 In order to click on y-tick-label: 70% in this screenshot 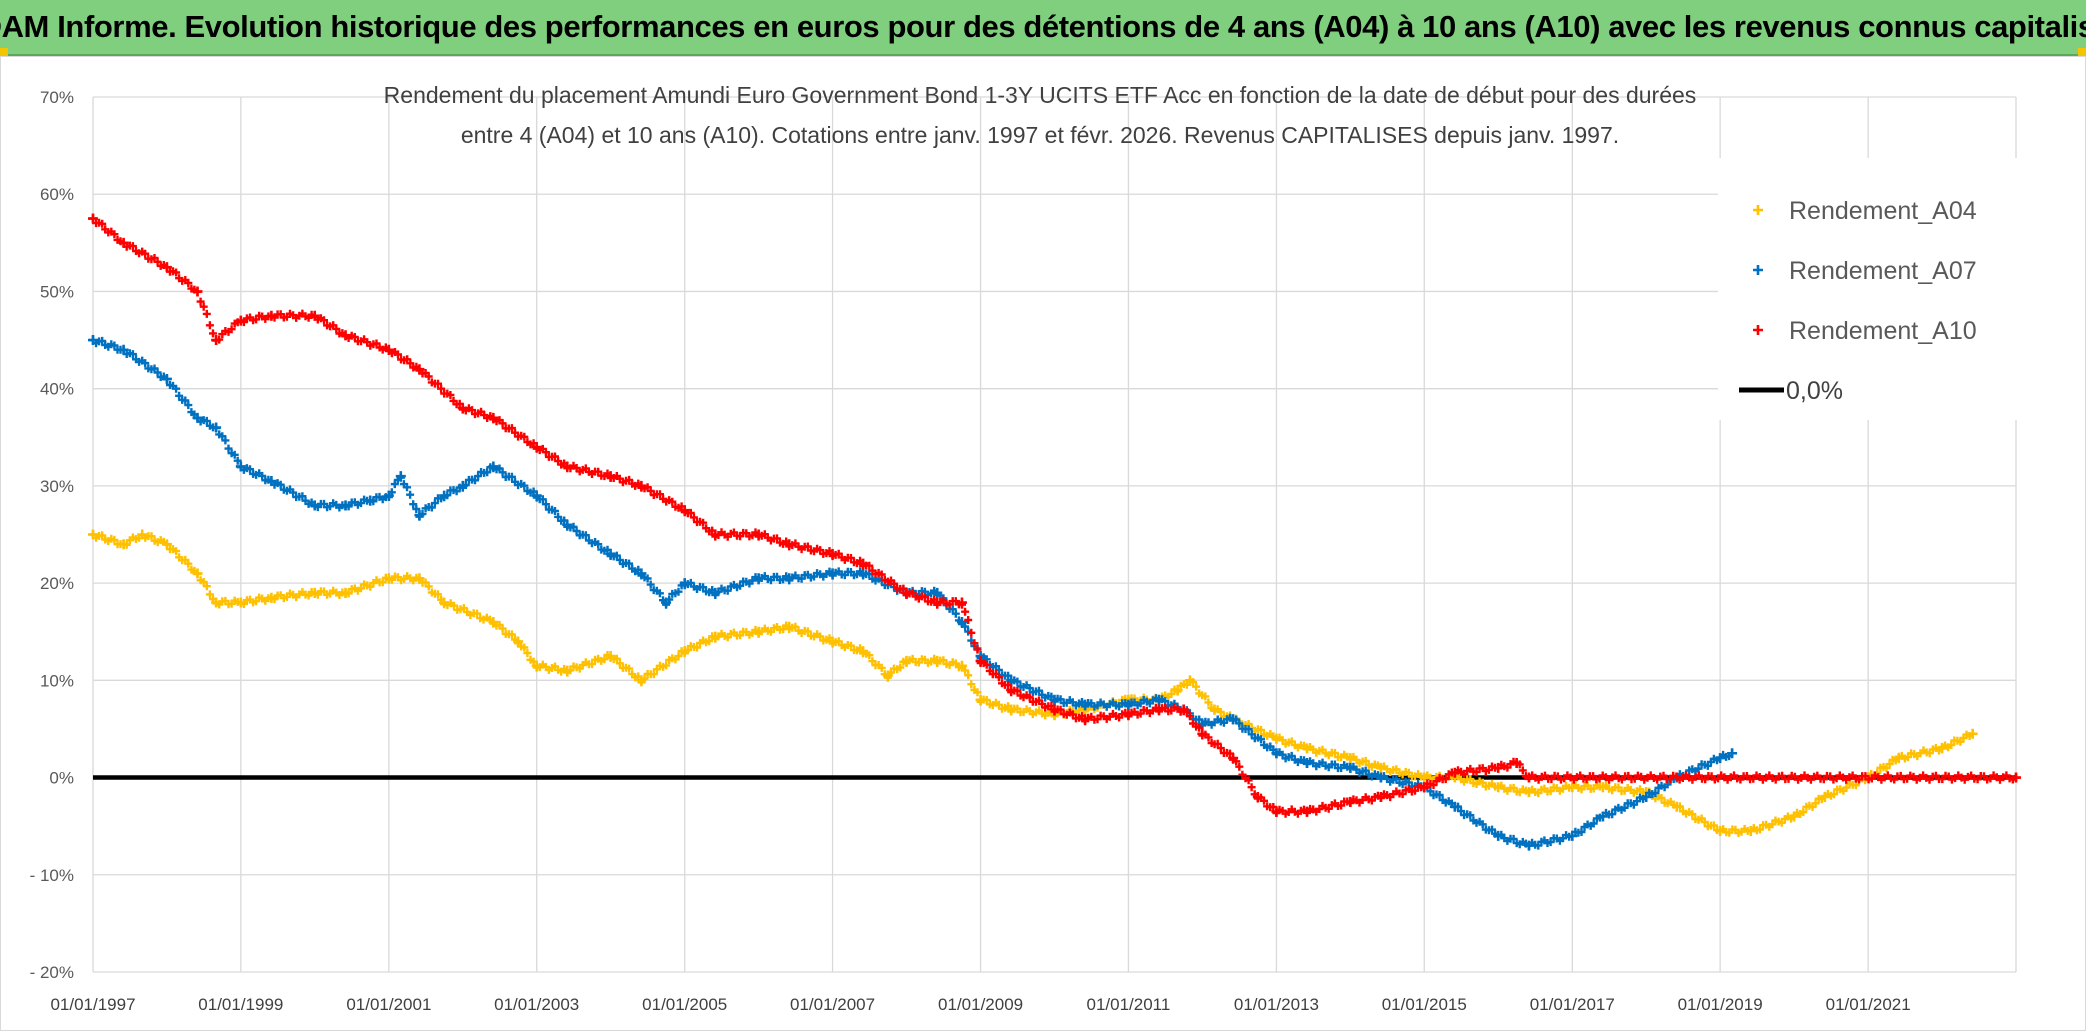, I will do `click(57, 97)`.